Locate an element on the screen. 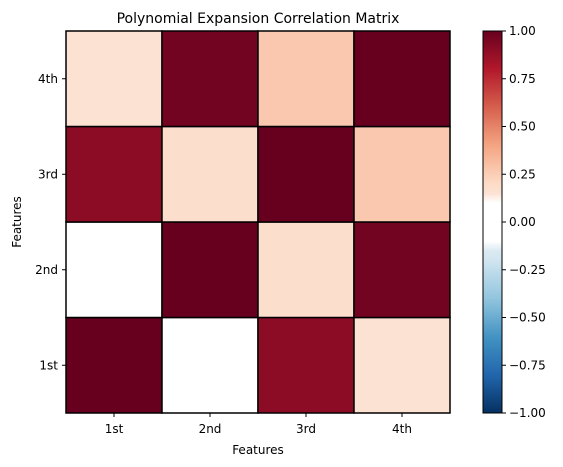 The height and width of the screenshot is (467, 563). y-tick-label: 3rd is located at coordinates (48, 174).